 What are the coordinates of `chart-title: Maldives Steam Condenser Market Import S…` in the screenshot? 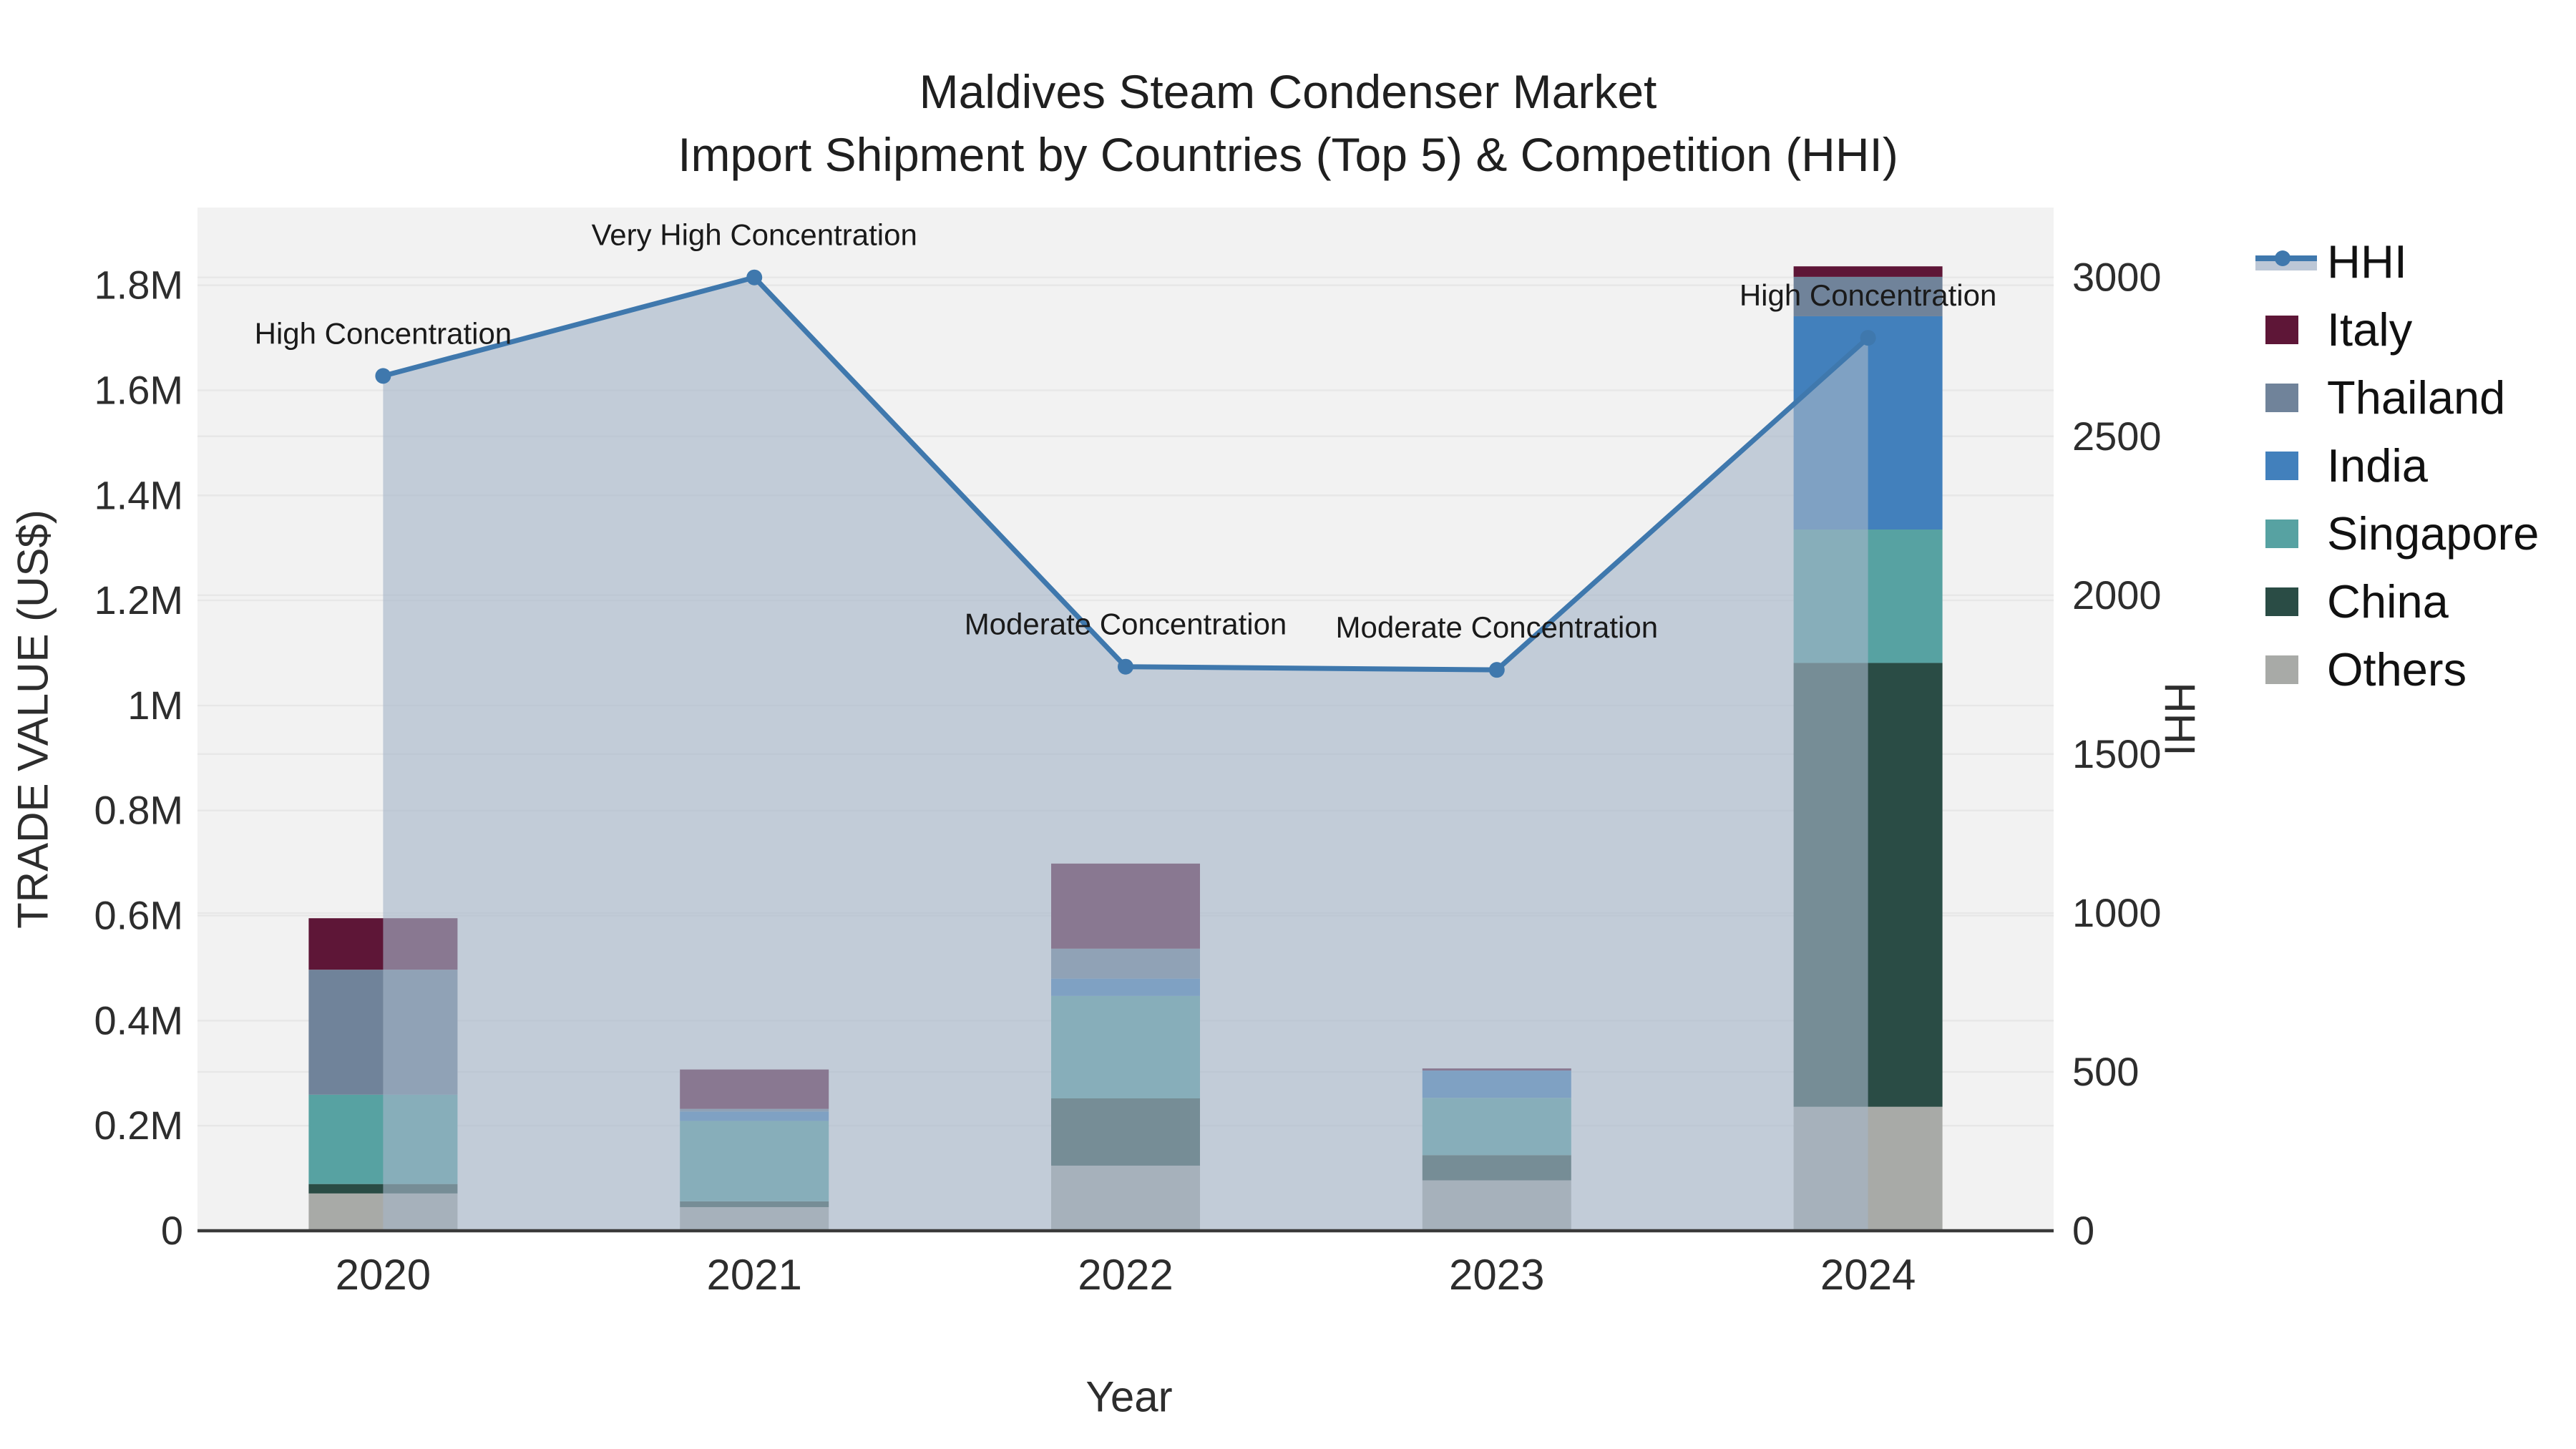 It's located at (1288, 123).